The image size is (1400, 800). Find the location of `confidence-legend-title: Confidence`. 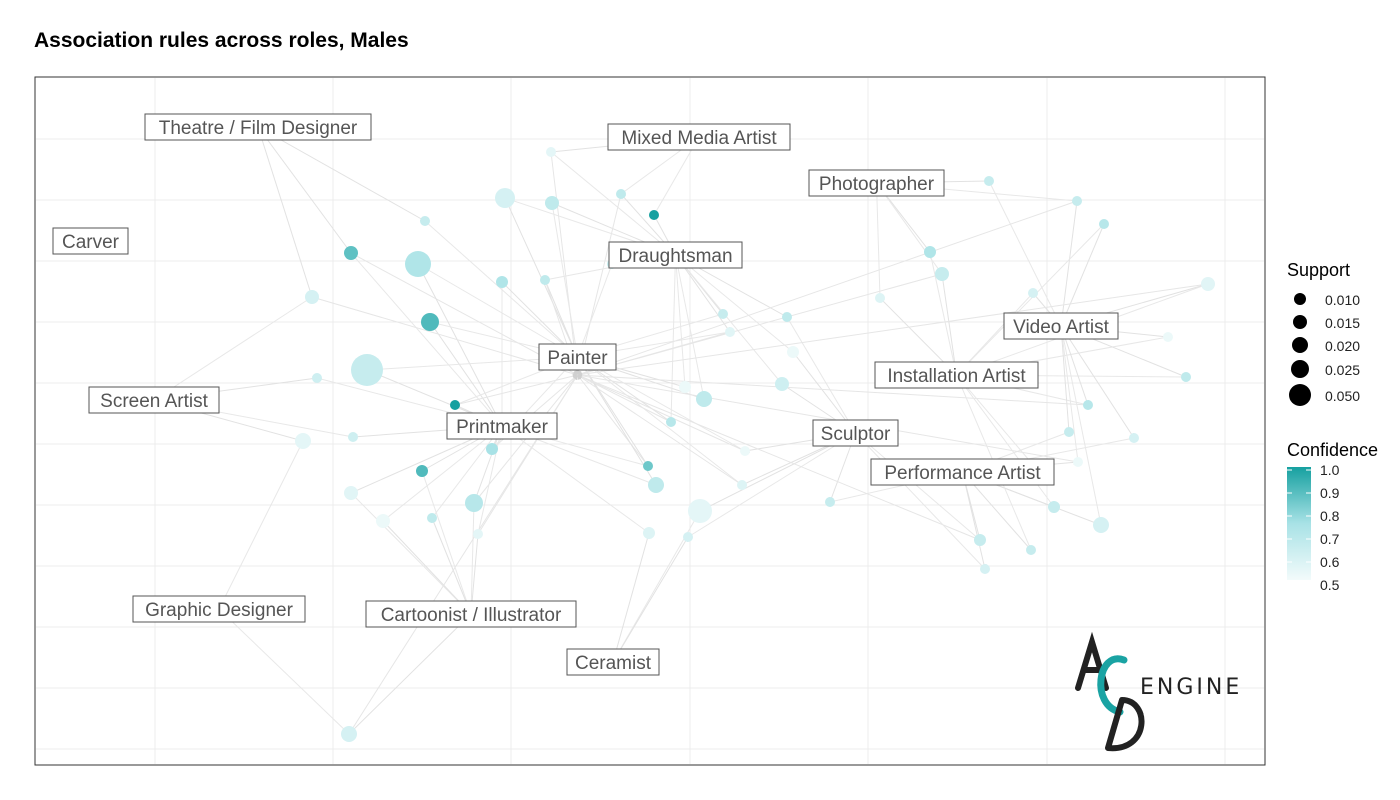

confidence-legend-title: Confidence is located at coordinates (1332, 450).